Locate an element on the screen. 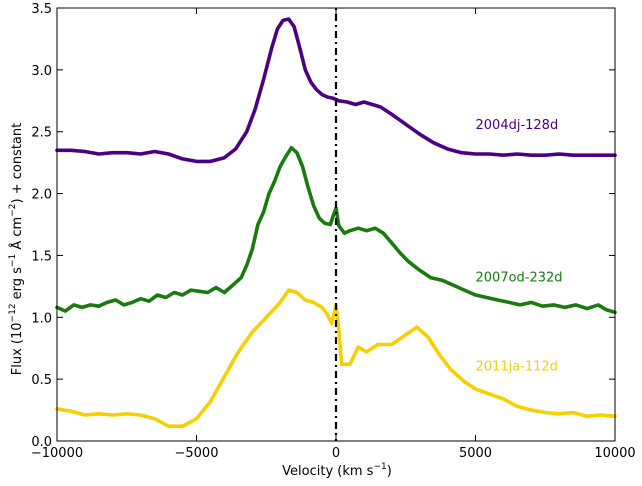 Image resolution: width=642 pixels, height=486 pixels. y-tick-label: 2.0 is located at coordinates (41, 195).